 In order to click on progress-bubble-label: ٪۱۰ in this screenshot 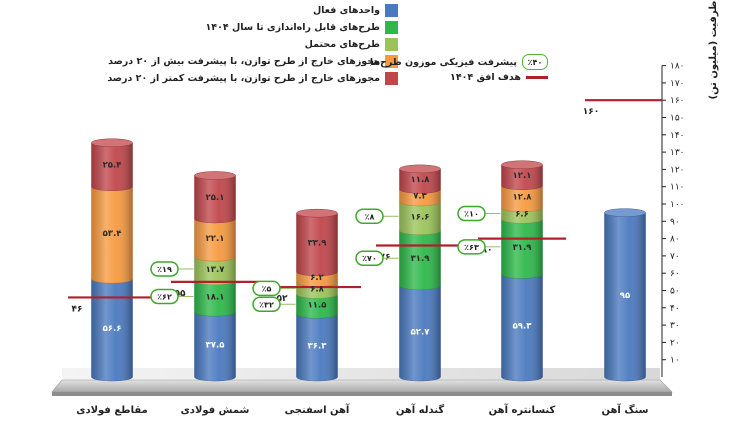, I will do `click(471, 214)`.